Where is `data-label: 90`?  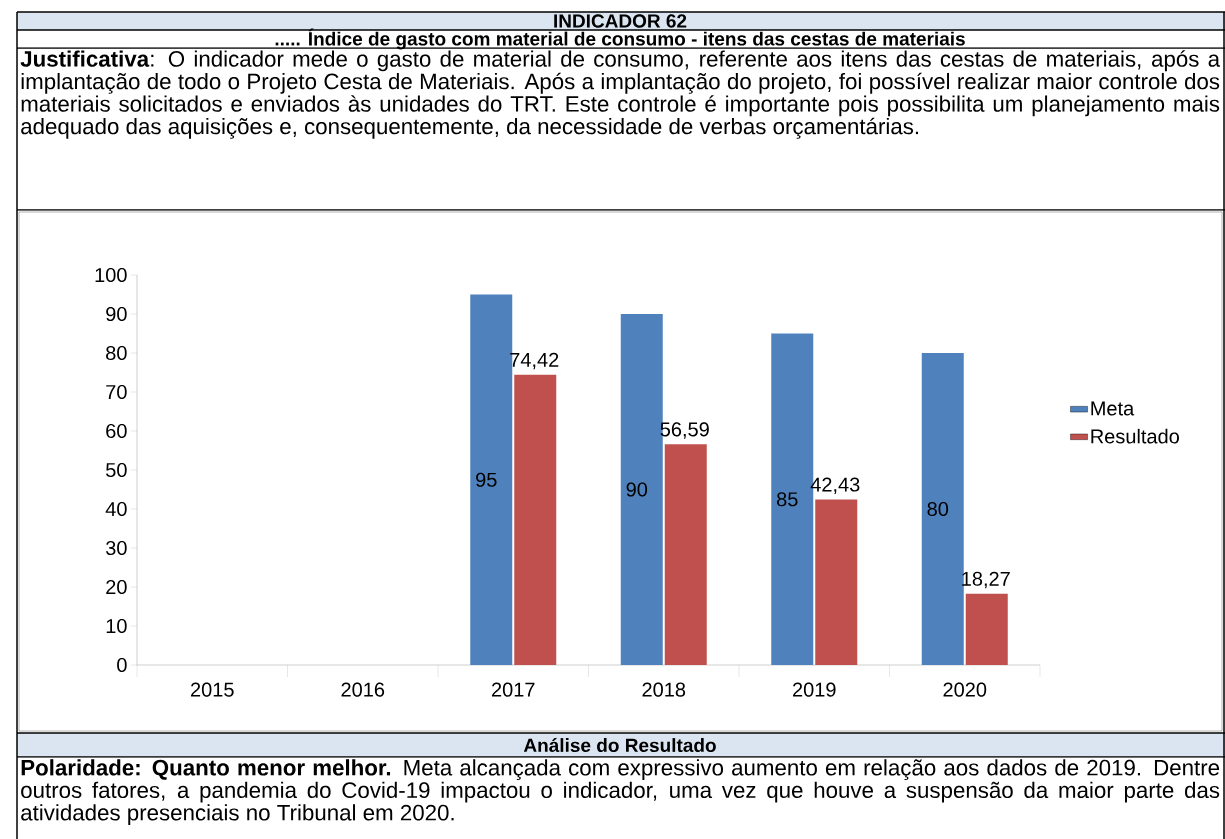 data-label: 90 is located at coordinates (637, 489).